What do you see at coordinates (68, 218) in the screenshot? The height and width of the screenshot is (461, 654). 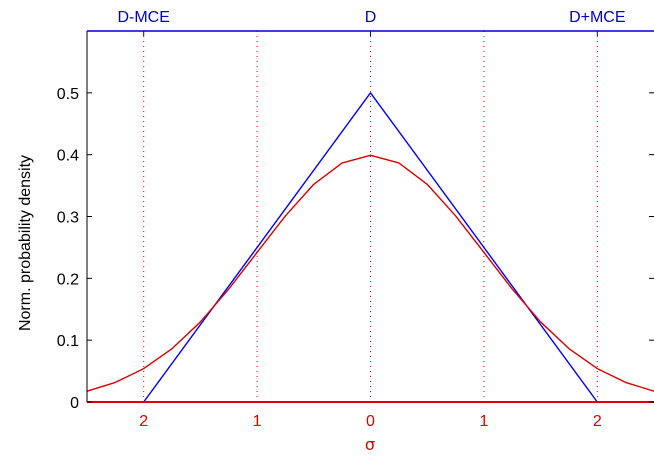 I see `y-tick-label: 0.3` at bounding box center [68, 218].